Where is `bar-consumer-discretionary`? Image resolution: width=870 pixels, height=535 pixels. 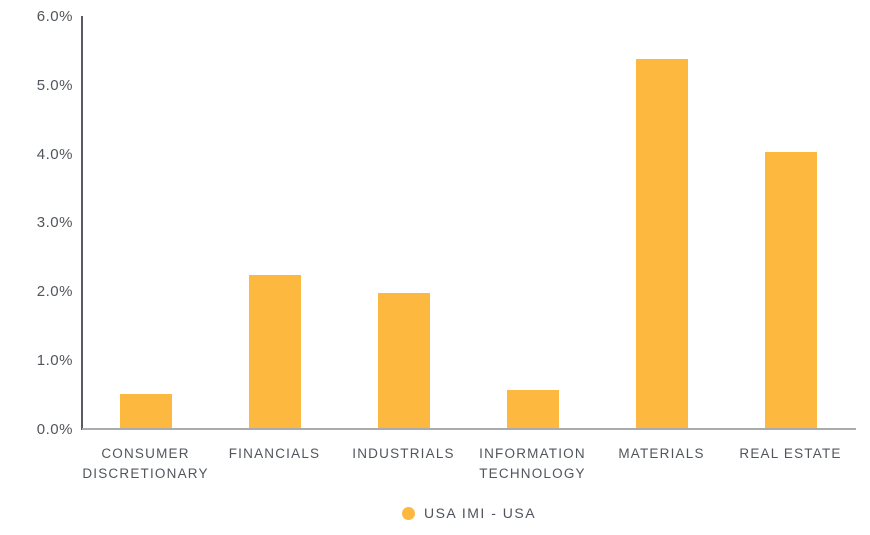
bar-consumer-discretionary is located at coordinates (145, 412).